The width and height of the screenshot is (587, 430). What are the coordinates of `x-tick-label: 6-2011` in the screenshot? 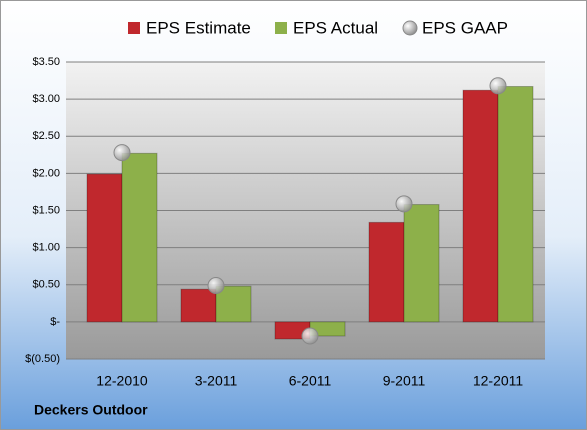 It's located at (310, 381).